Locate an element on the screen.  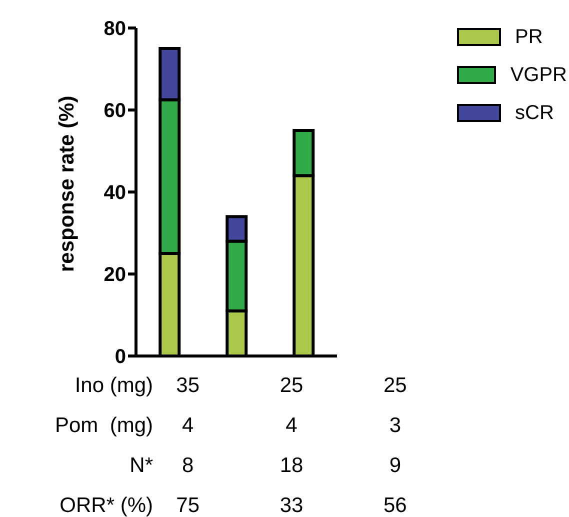
text: 33 is located at coordinates (291, 505).